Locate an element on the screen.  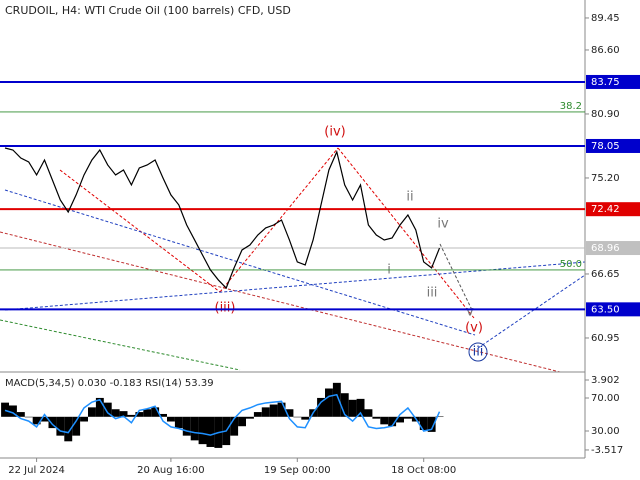
wave-label: (iv) is located at coordinates (334, 132).